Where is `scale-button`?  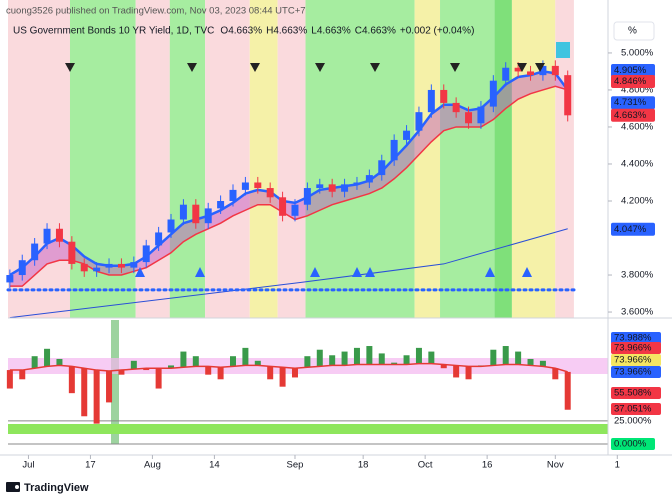 scale-button is located at coordinates (634, 31).